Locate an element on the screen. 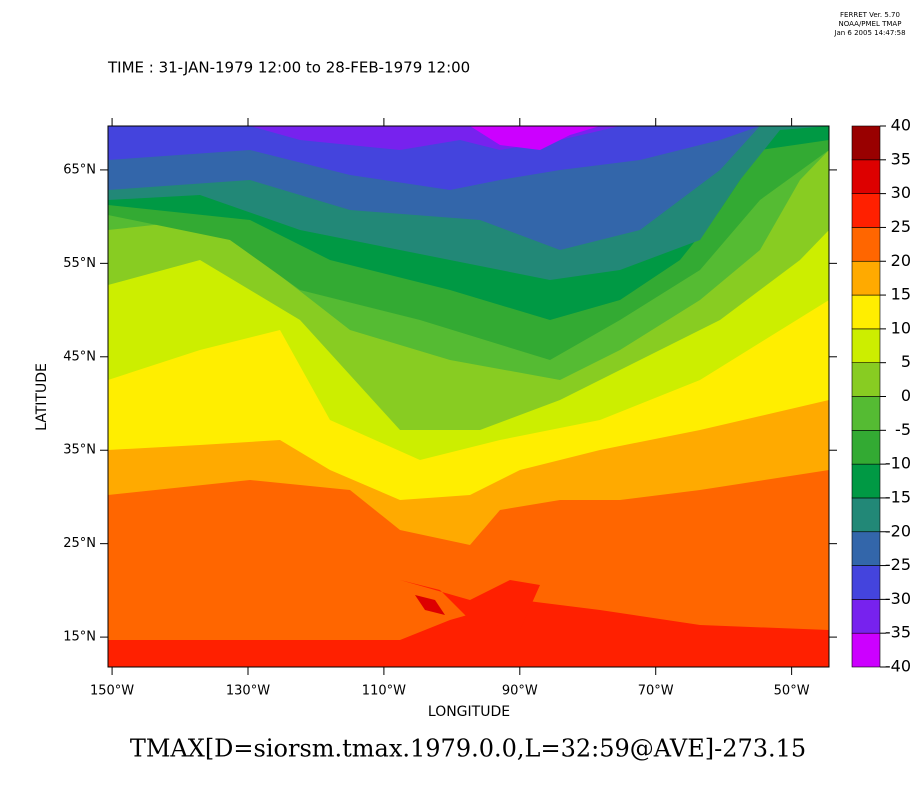  colorbar-label: -40 is located at coordinates (898, 666).